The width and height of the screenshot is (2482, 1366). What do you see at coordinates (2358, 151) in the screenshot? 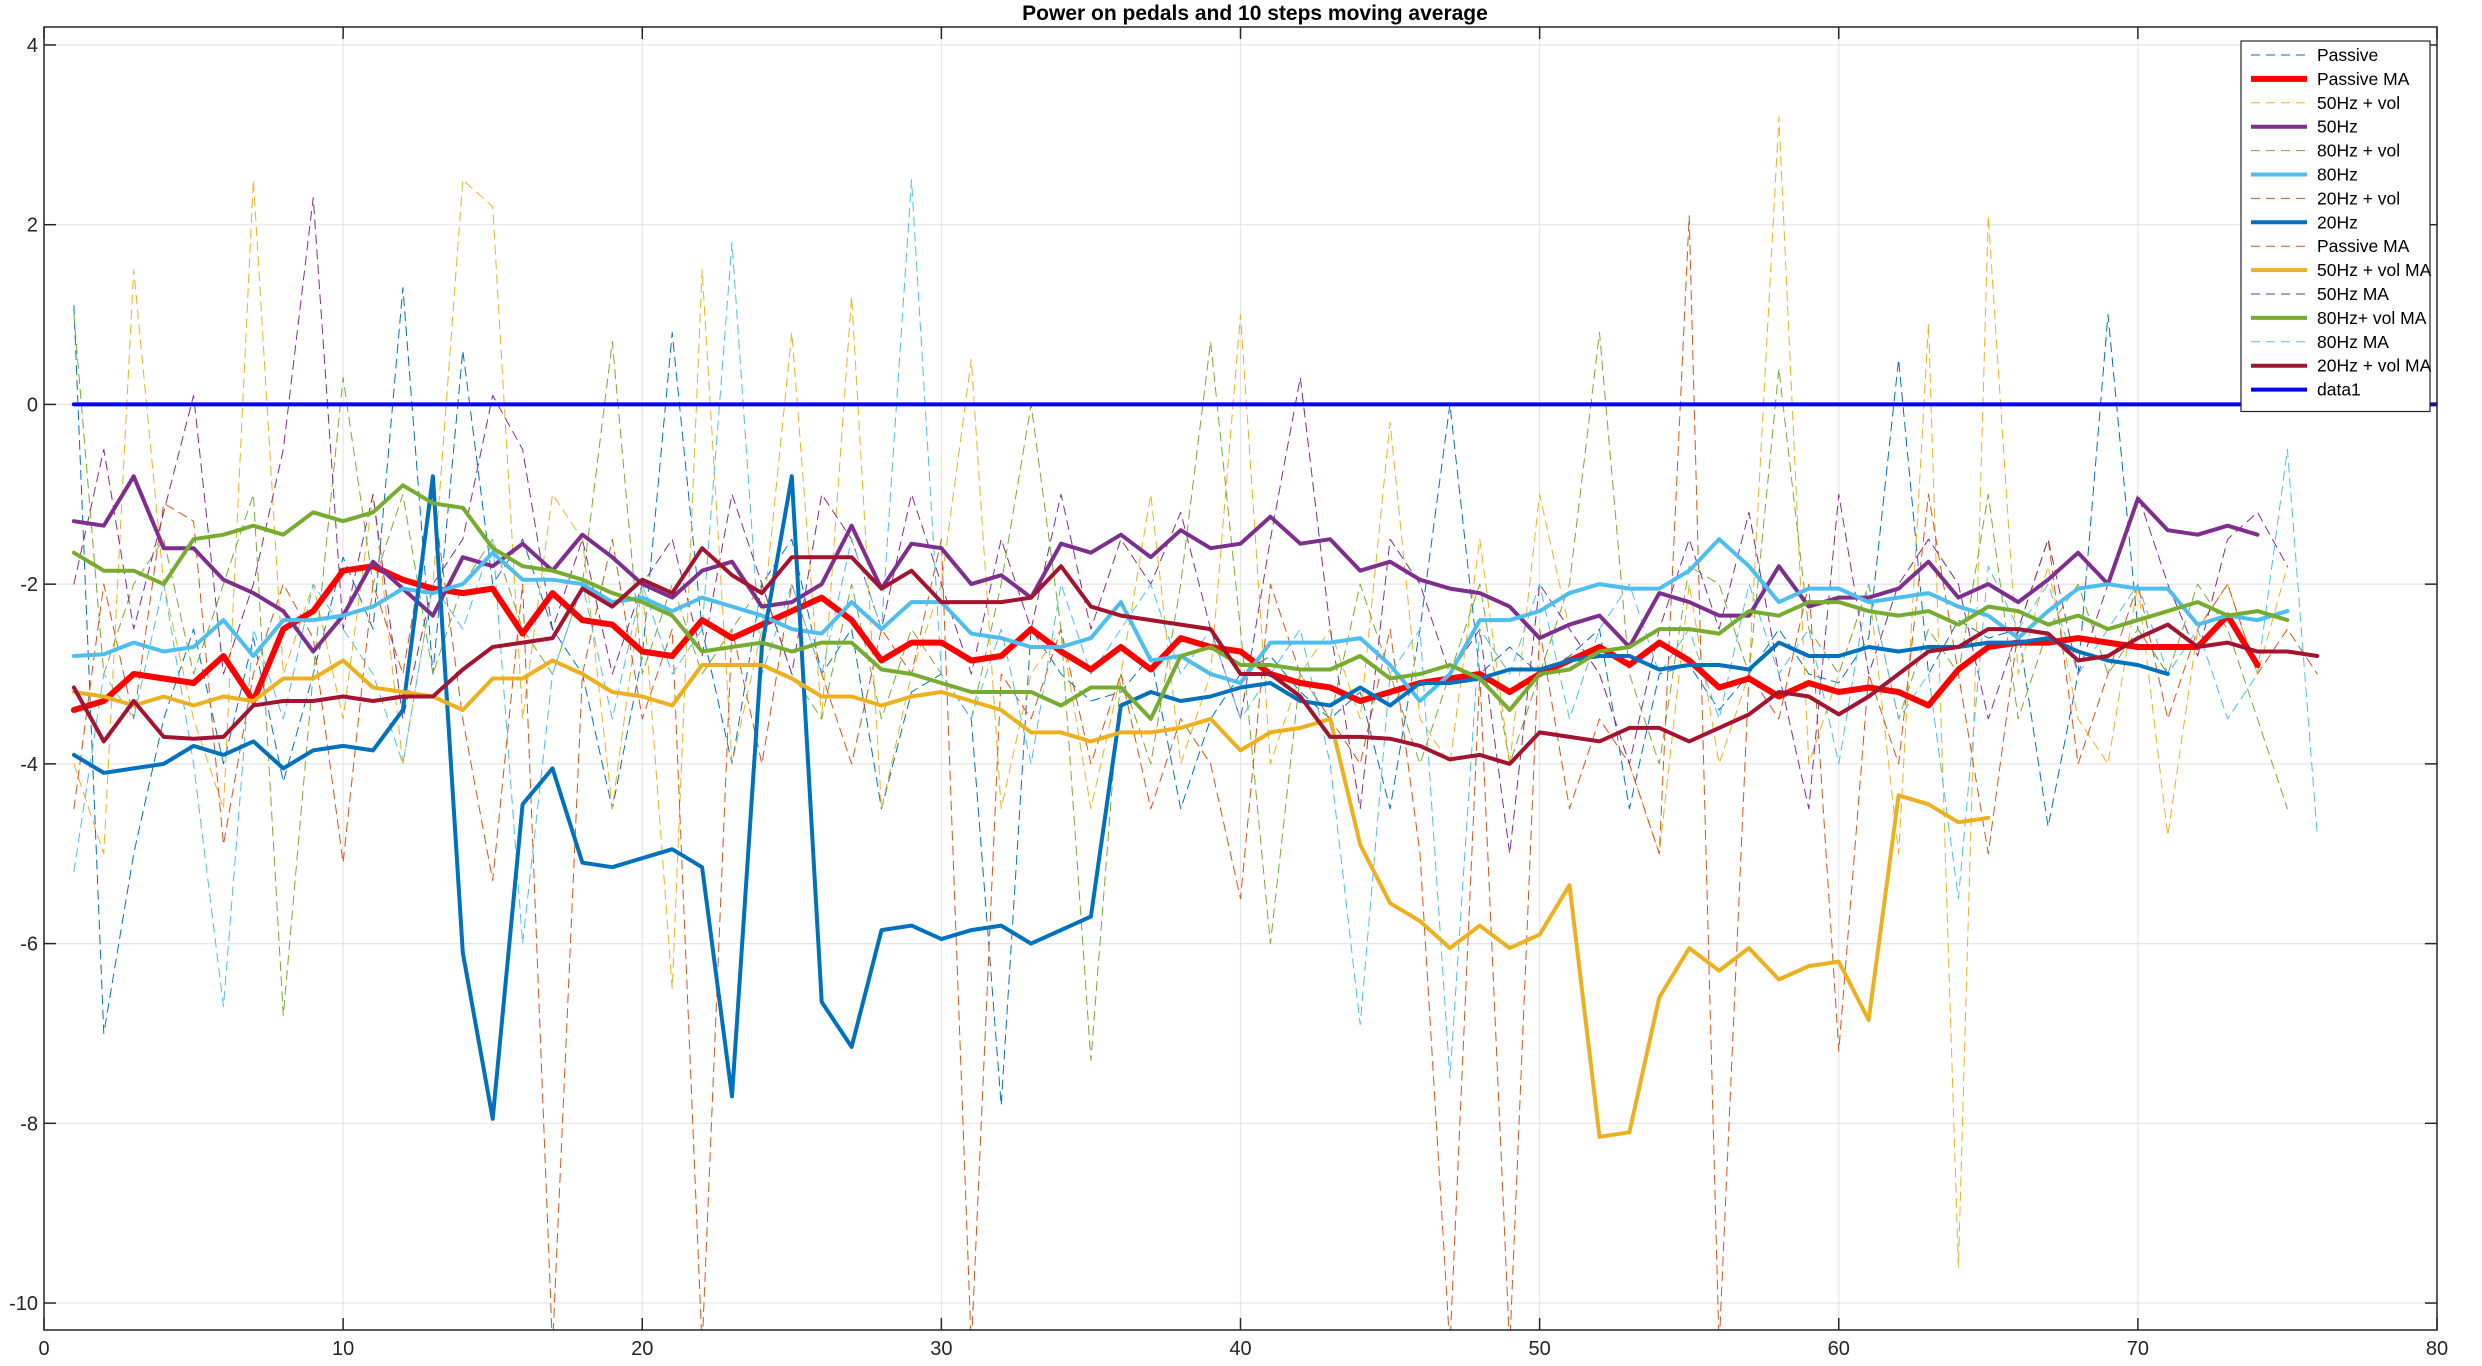
I see `legend-label: 80Hz + vol` at bounding box center [2358, 151].